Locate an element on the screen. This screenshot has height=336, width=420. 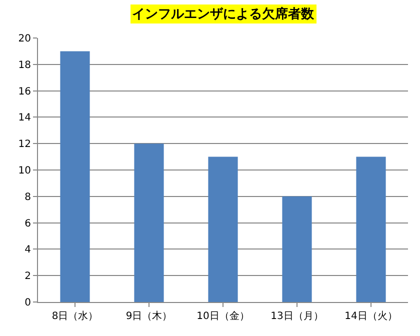
x-tick-label: 9日（木） is located at coordinates (149, 316).